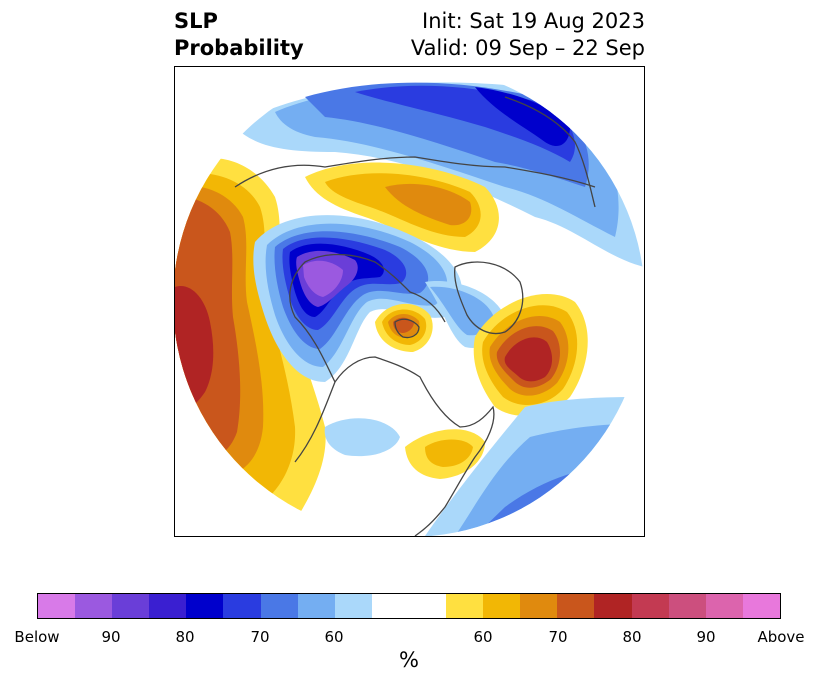  I want to click on above-contours-atlantic, so click(530, 355).